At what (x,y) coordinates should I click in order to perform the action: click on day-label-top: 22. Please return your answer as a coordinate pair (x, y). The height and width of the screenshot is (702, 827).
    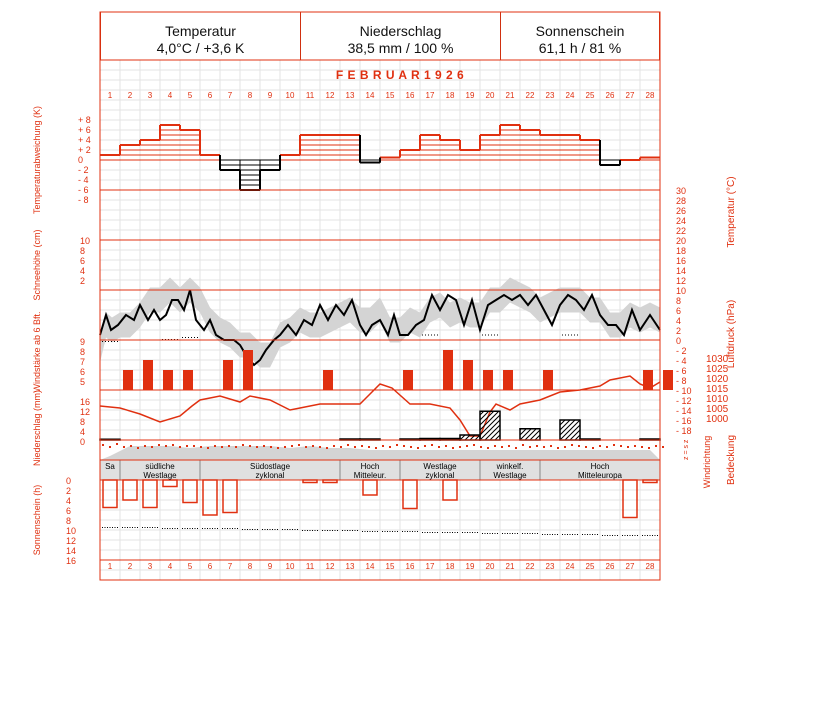
    Looking at the image, I should click on (530, 95).